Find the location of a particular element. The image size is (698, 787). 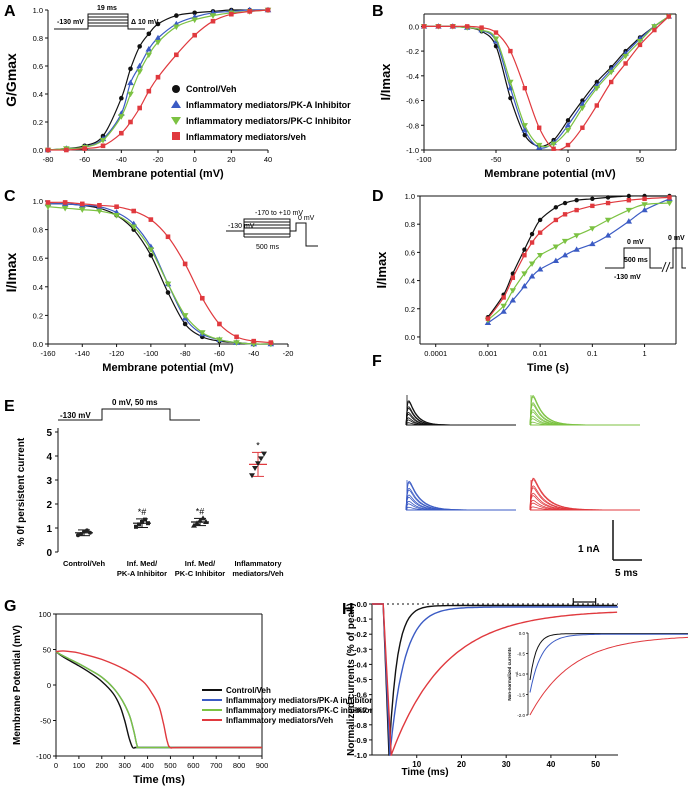

panel-h-window-bracket is located at coordinates (584, 602).